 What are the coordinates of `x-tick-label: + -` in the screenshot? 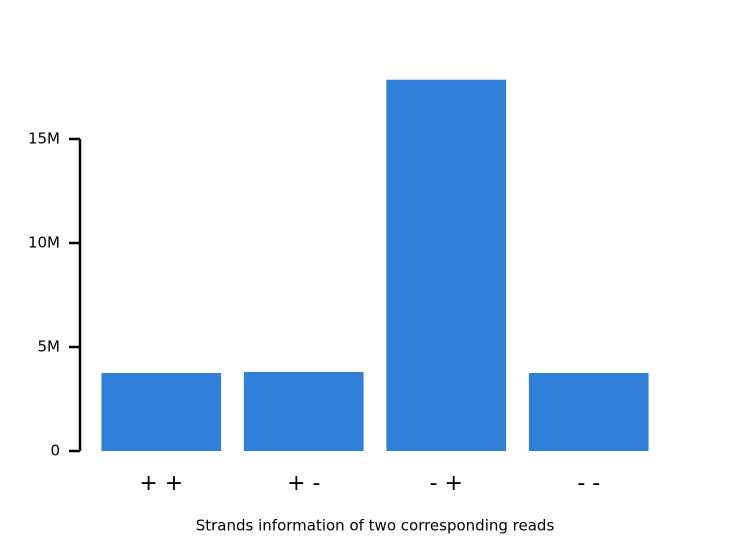 It's located at (303, 483).